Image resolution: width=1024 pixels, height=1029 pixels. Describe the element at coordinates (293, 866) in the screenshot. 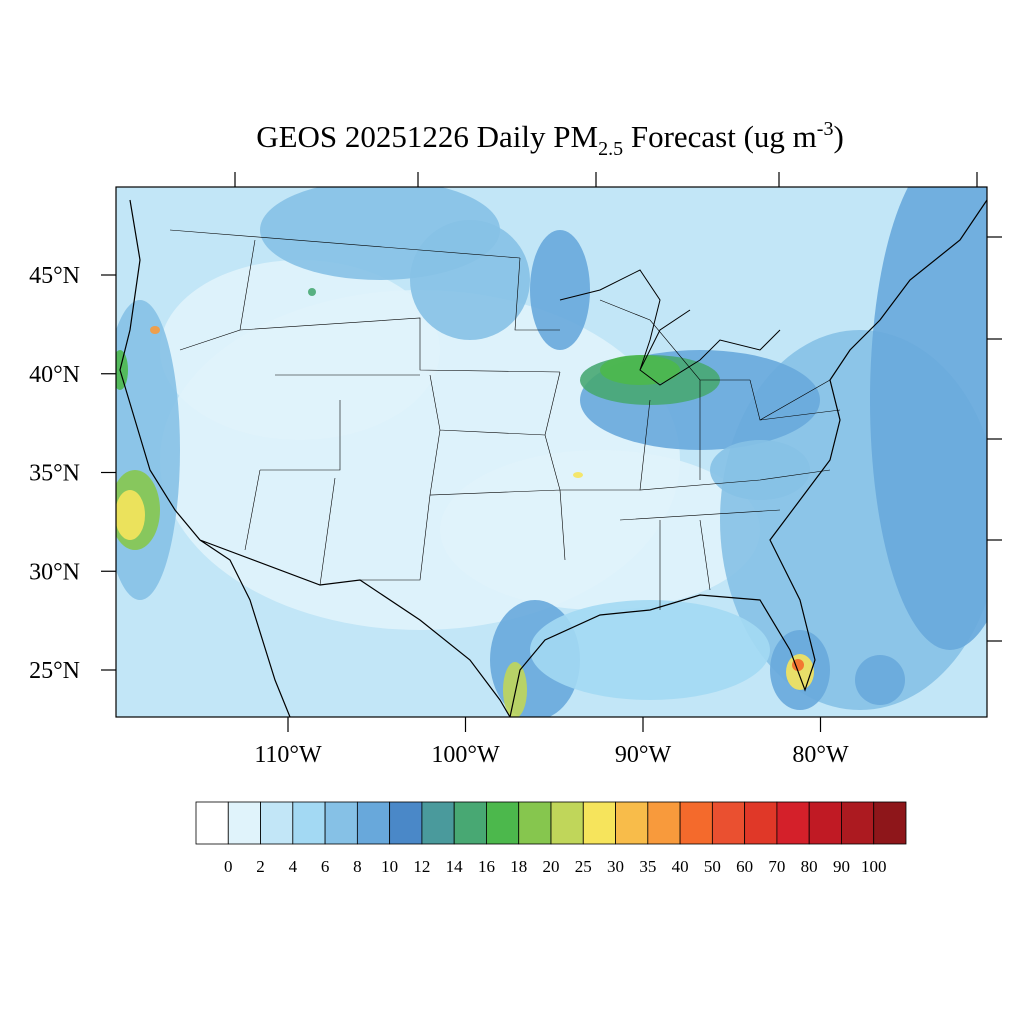

I see `colorbar-label: 4` at that location.